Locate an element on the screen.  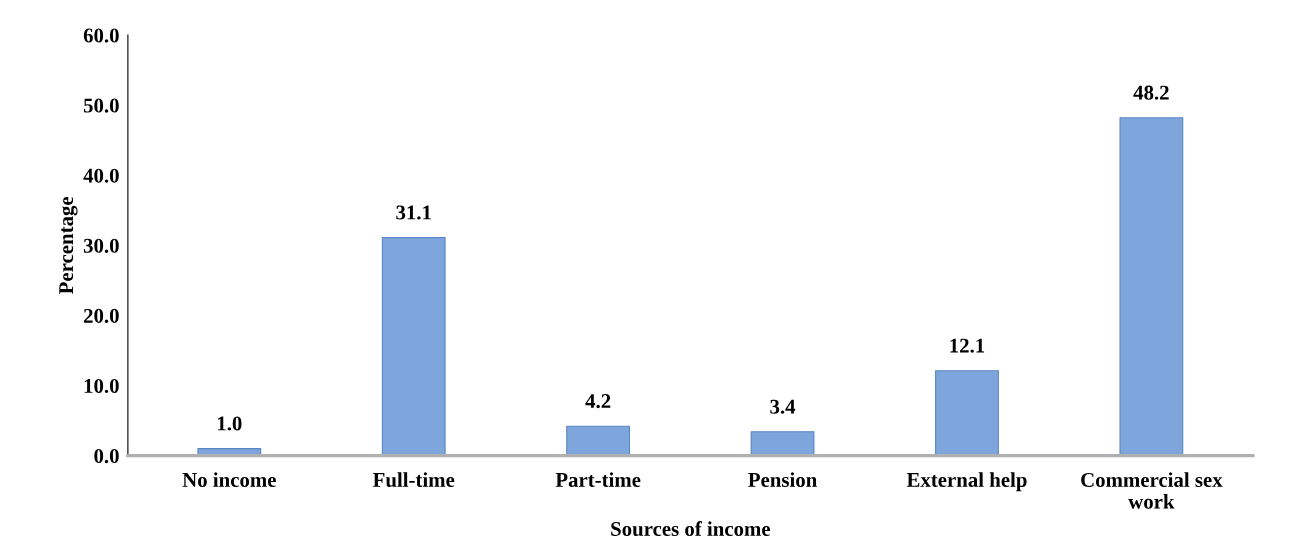
y-tick-label: 60.0 is located at coordinates (101, 35).